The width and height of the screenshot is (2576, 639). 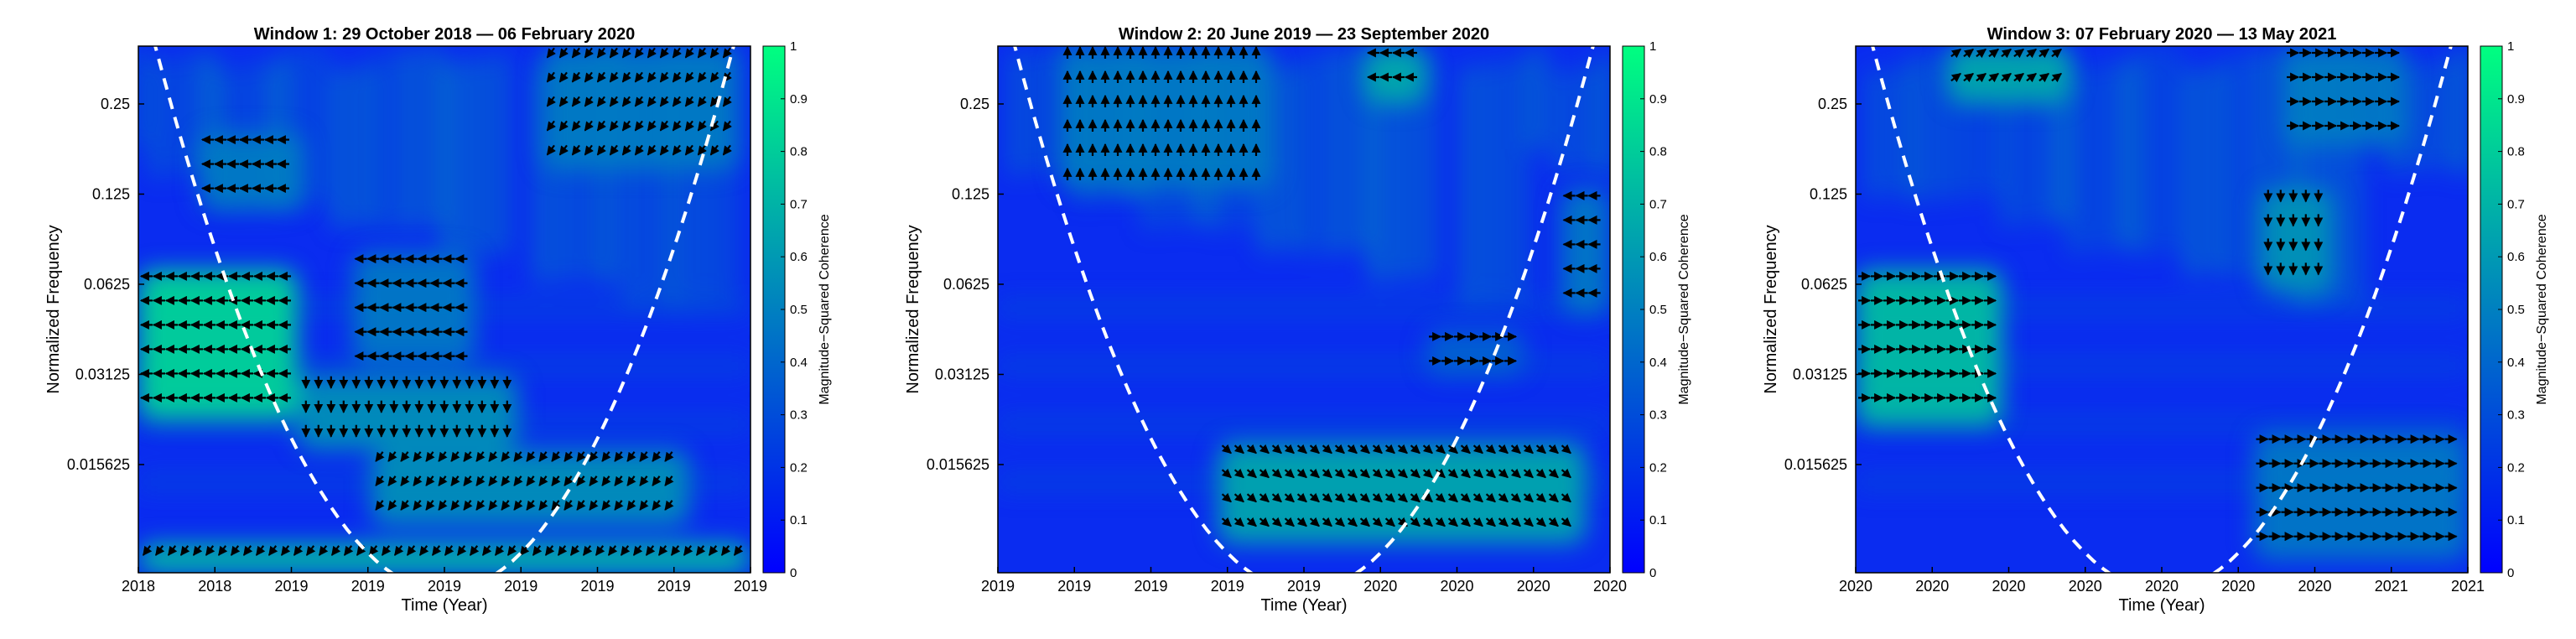 I want to click on y-tick-label: 0.015625, so click(x=98, y=464).